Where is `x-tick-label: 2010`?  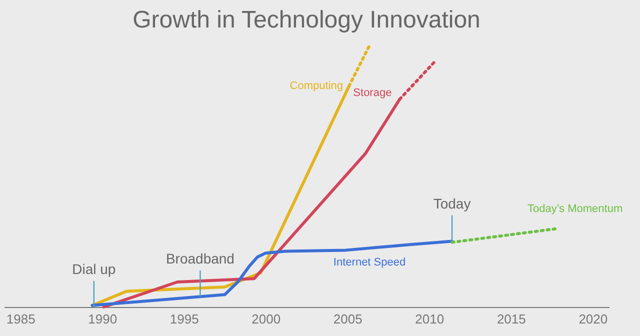
x-tick-label: 2010 is located at coordinates (429, 319).